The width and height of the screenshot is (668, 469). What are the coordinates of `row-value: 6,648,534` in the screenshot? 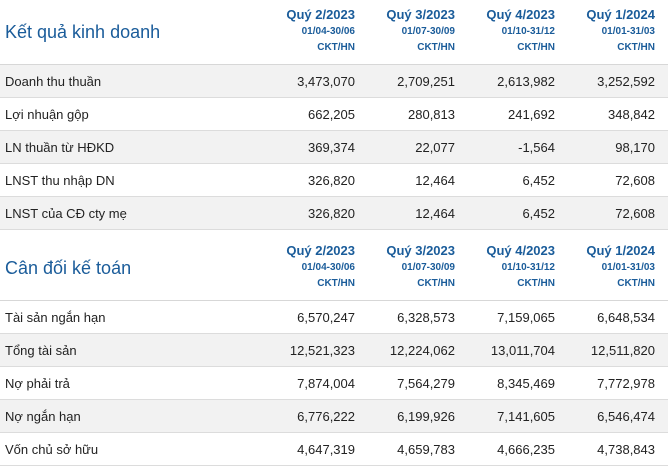 It's located at (626, 317).